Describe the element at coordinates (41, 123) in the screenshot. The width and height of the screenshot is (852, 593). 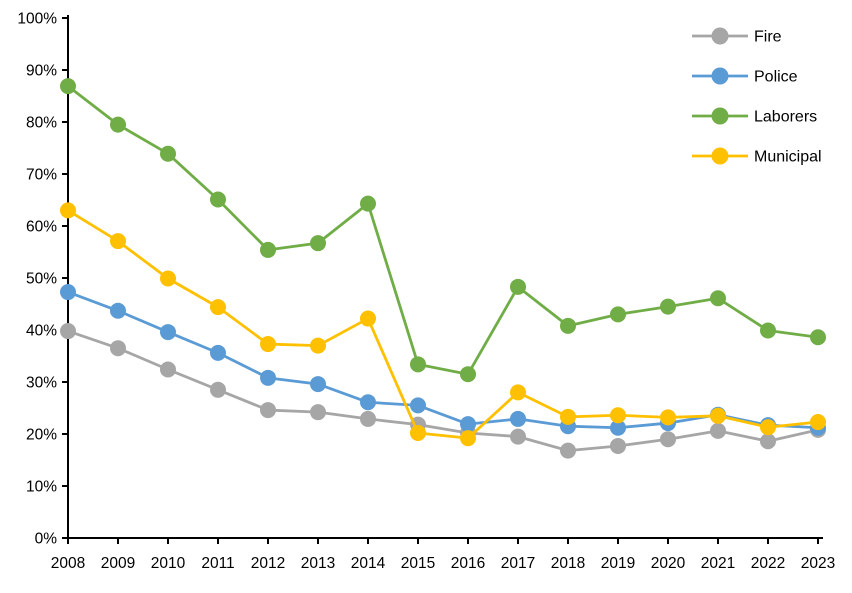
I see `y-tick-label: 80%` at that location.